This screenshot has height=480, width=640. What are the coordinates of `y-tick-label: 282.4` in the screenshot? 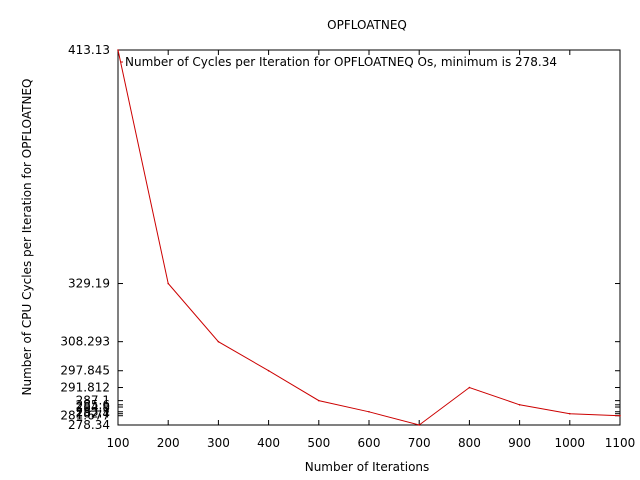 It's located at (93, 414).